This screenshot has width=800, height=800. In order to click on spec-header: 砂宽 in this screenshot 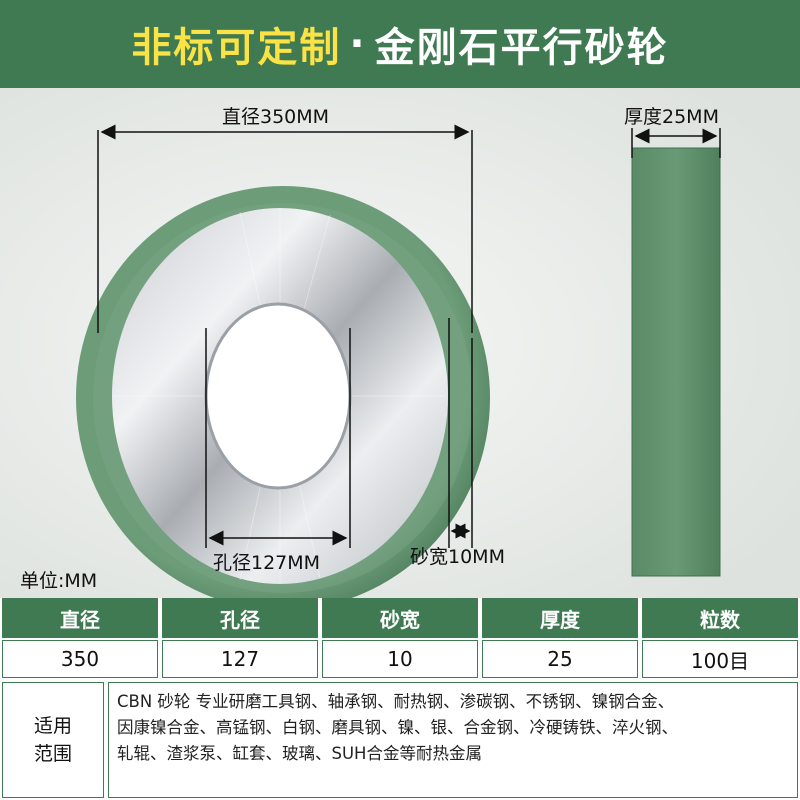, I will do `click(400, 618)`.